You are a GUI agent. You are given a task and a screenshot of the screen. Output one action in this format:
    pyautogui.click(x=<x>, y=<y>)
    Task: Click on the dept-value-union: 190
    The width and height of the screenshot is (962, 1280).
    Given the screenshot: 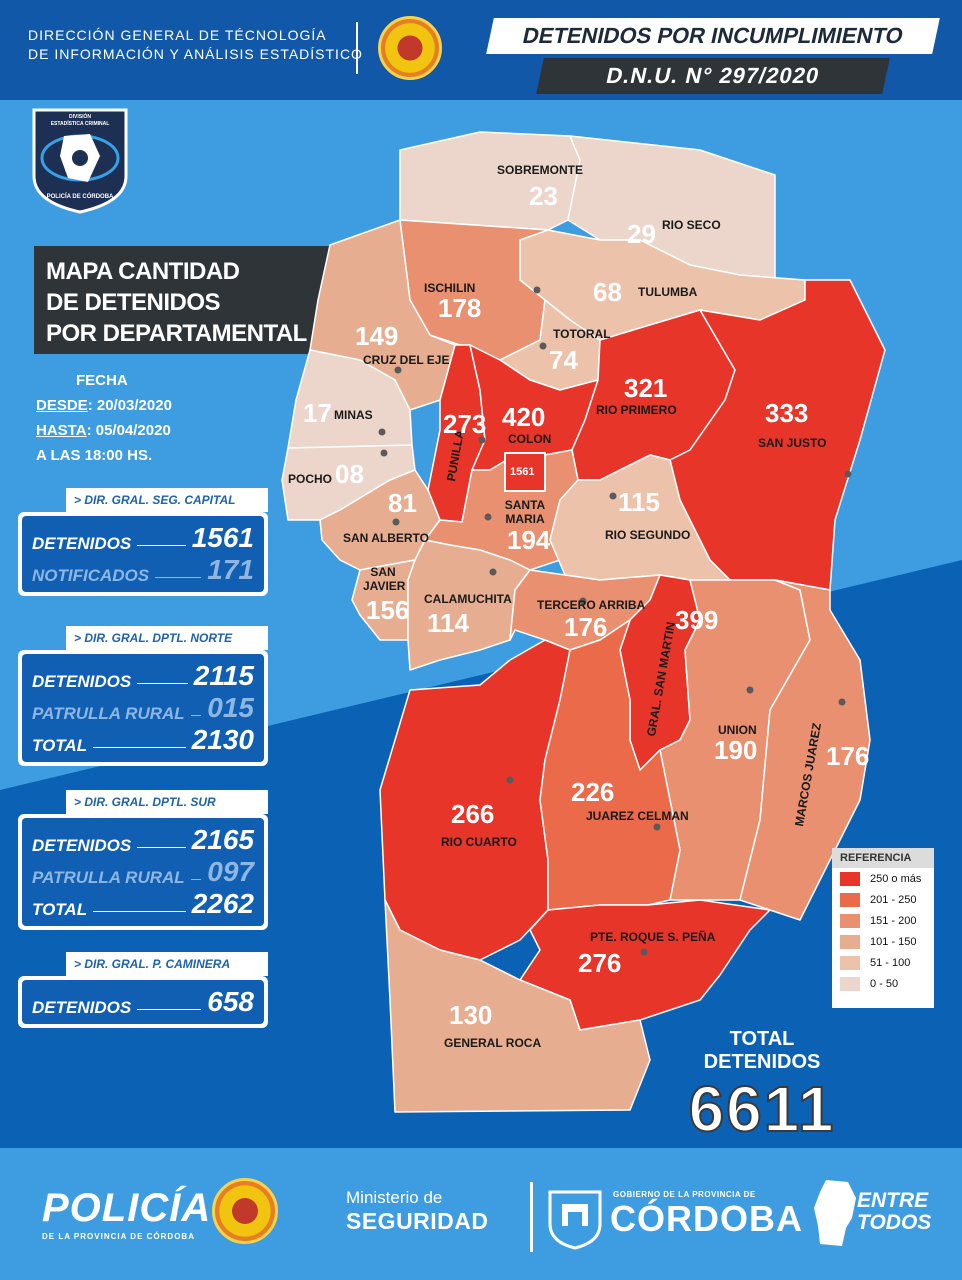 What is the action you would take?
    pyautogui.click(x=736, y=750)
    